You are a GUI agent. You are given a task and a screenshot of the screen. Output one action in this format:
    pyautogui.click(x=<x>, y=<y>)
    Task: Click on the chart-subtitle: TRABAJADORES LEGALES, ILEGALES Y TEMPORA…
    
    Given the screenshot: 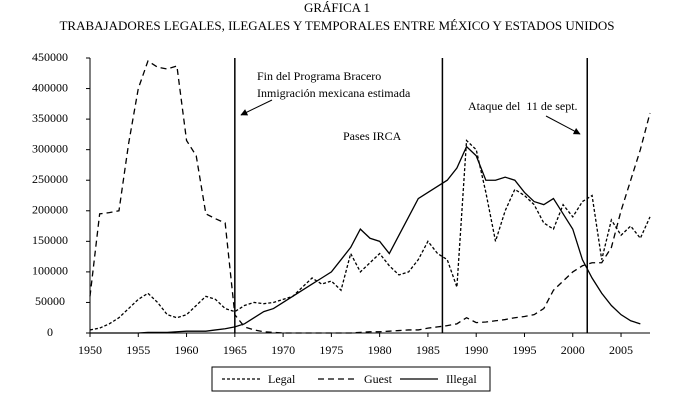 What is the action you would take?
    pyautogui.click(x=336, y=25)
    